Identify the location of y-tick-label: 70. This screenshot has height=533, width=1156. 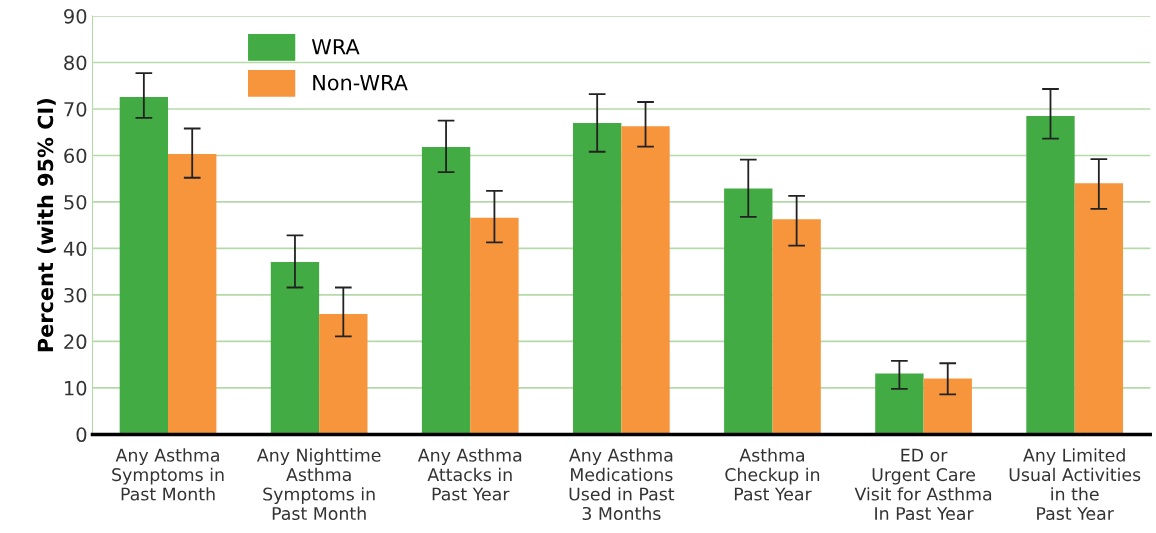
(75, 109).